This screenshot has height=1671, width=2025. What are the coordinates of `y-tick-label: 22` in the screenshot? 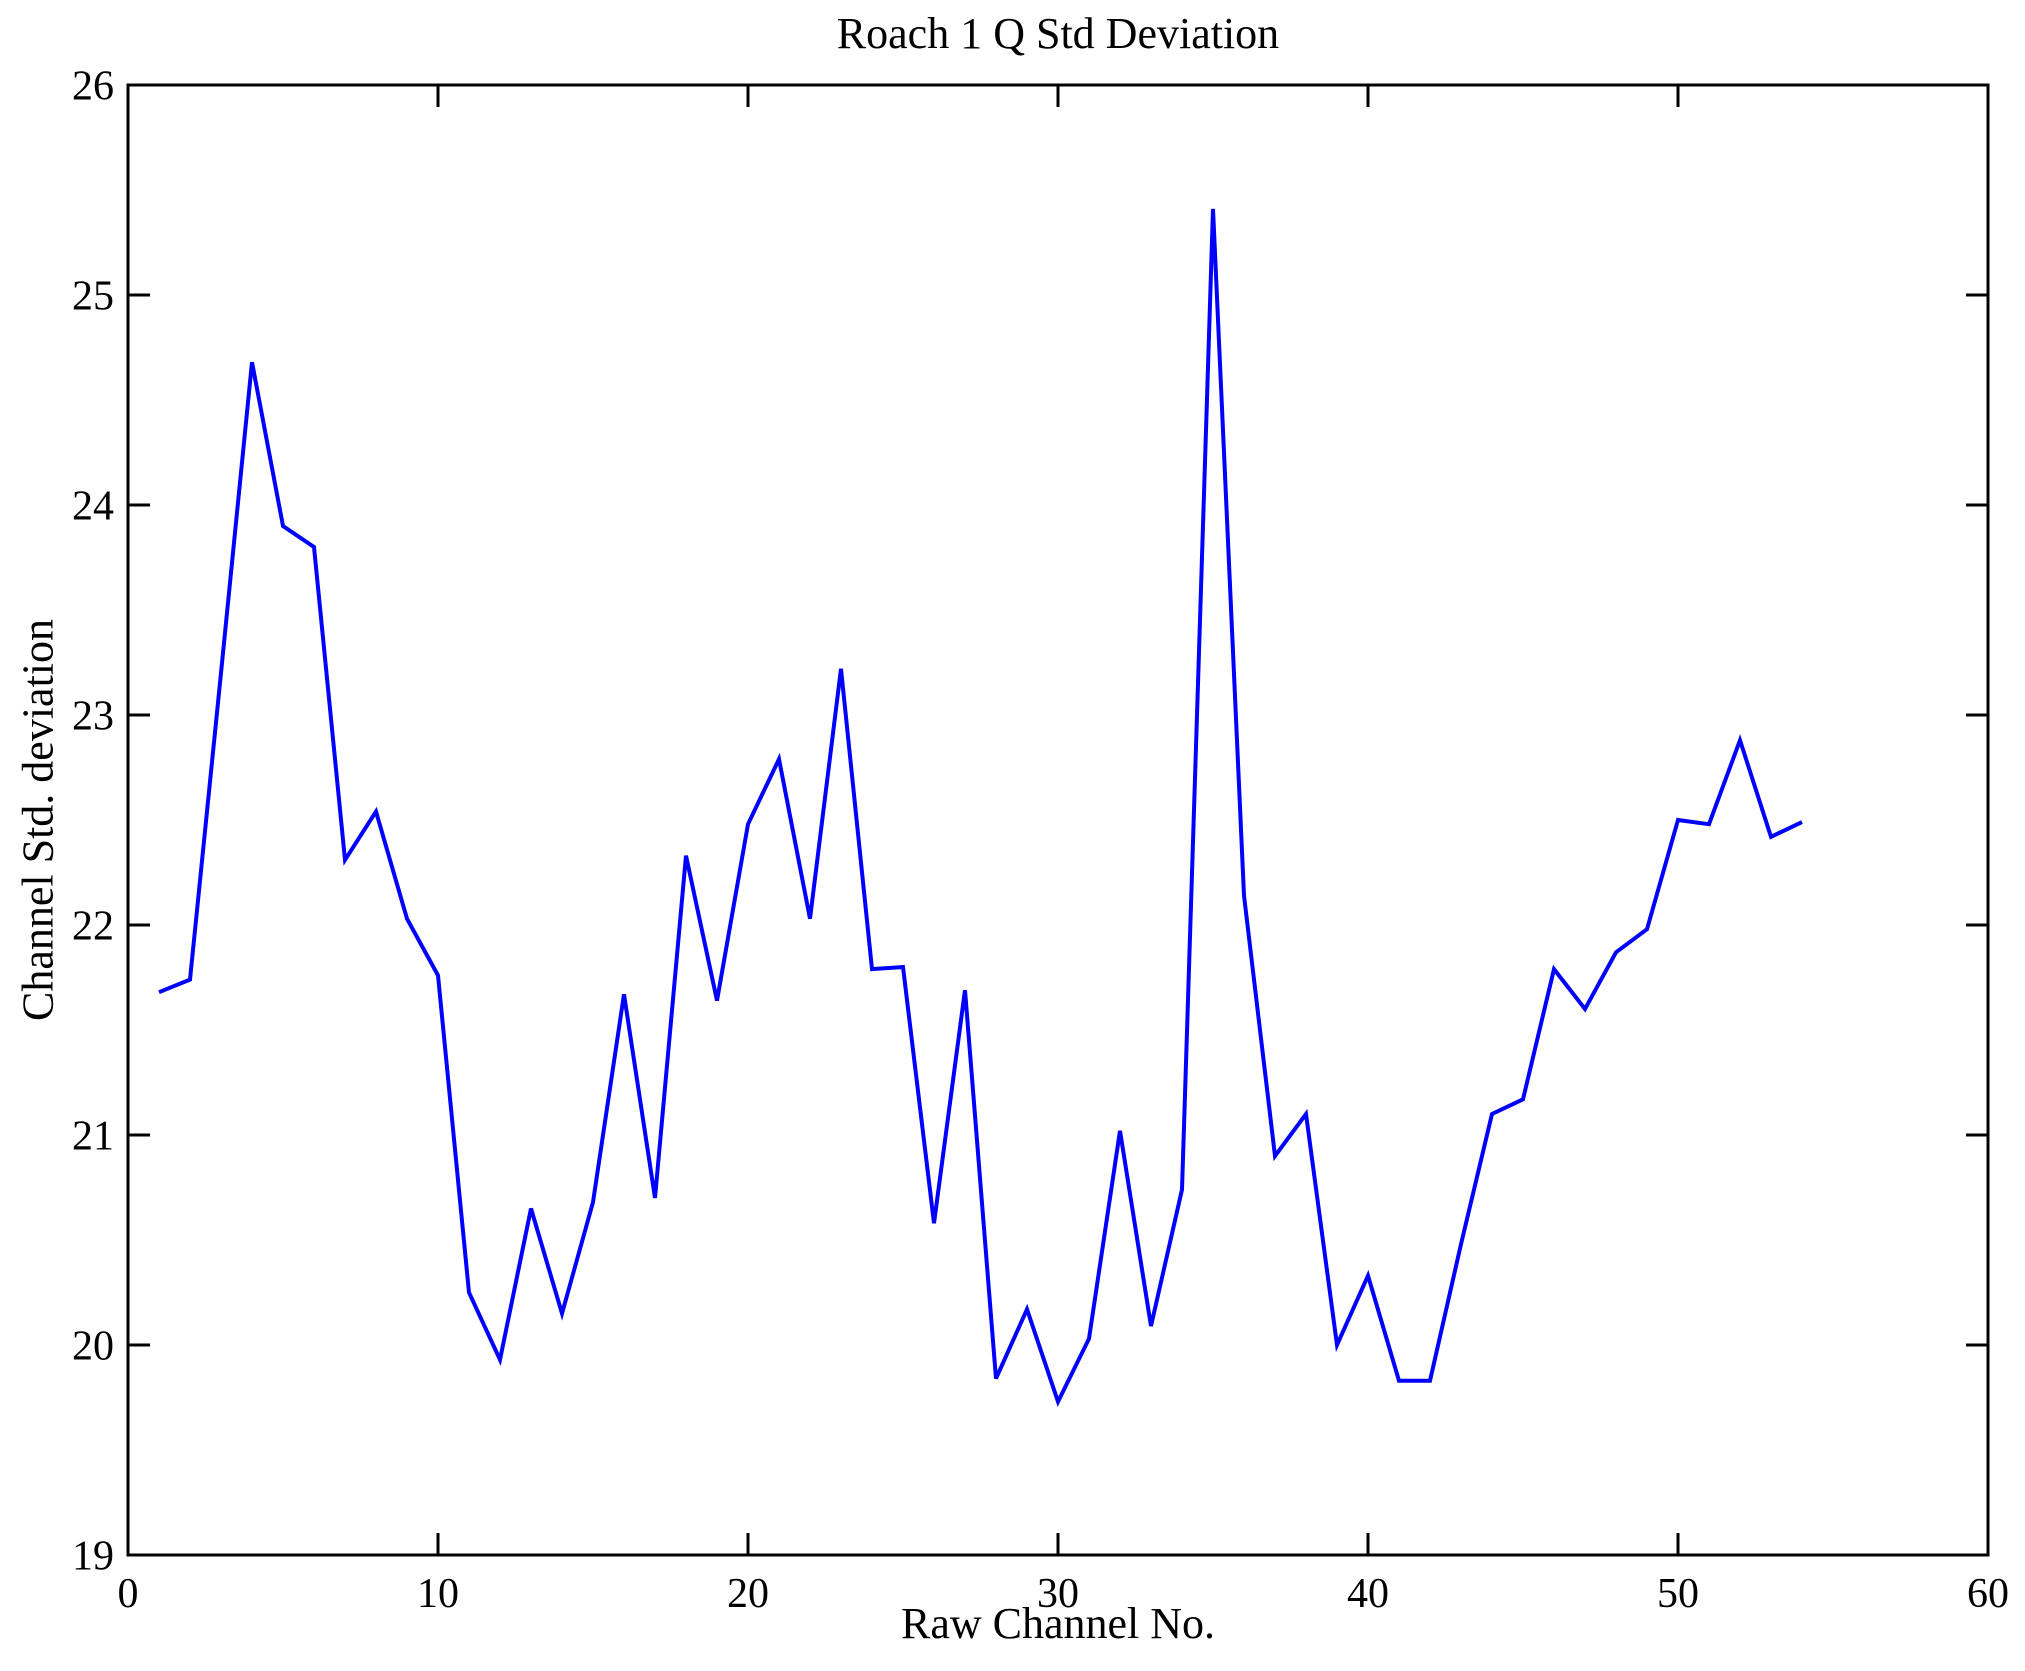 It's located at (93, 927).